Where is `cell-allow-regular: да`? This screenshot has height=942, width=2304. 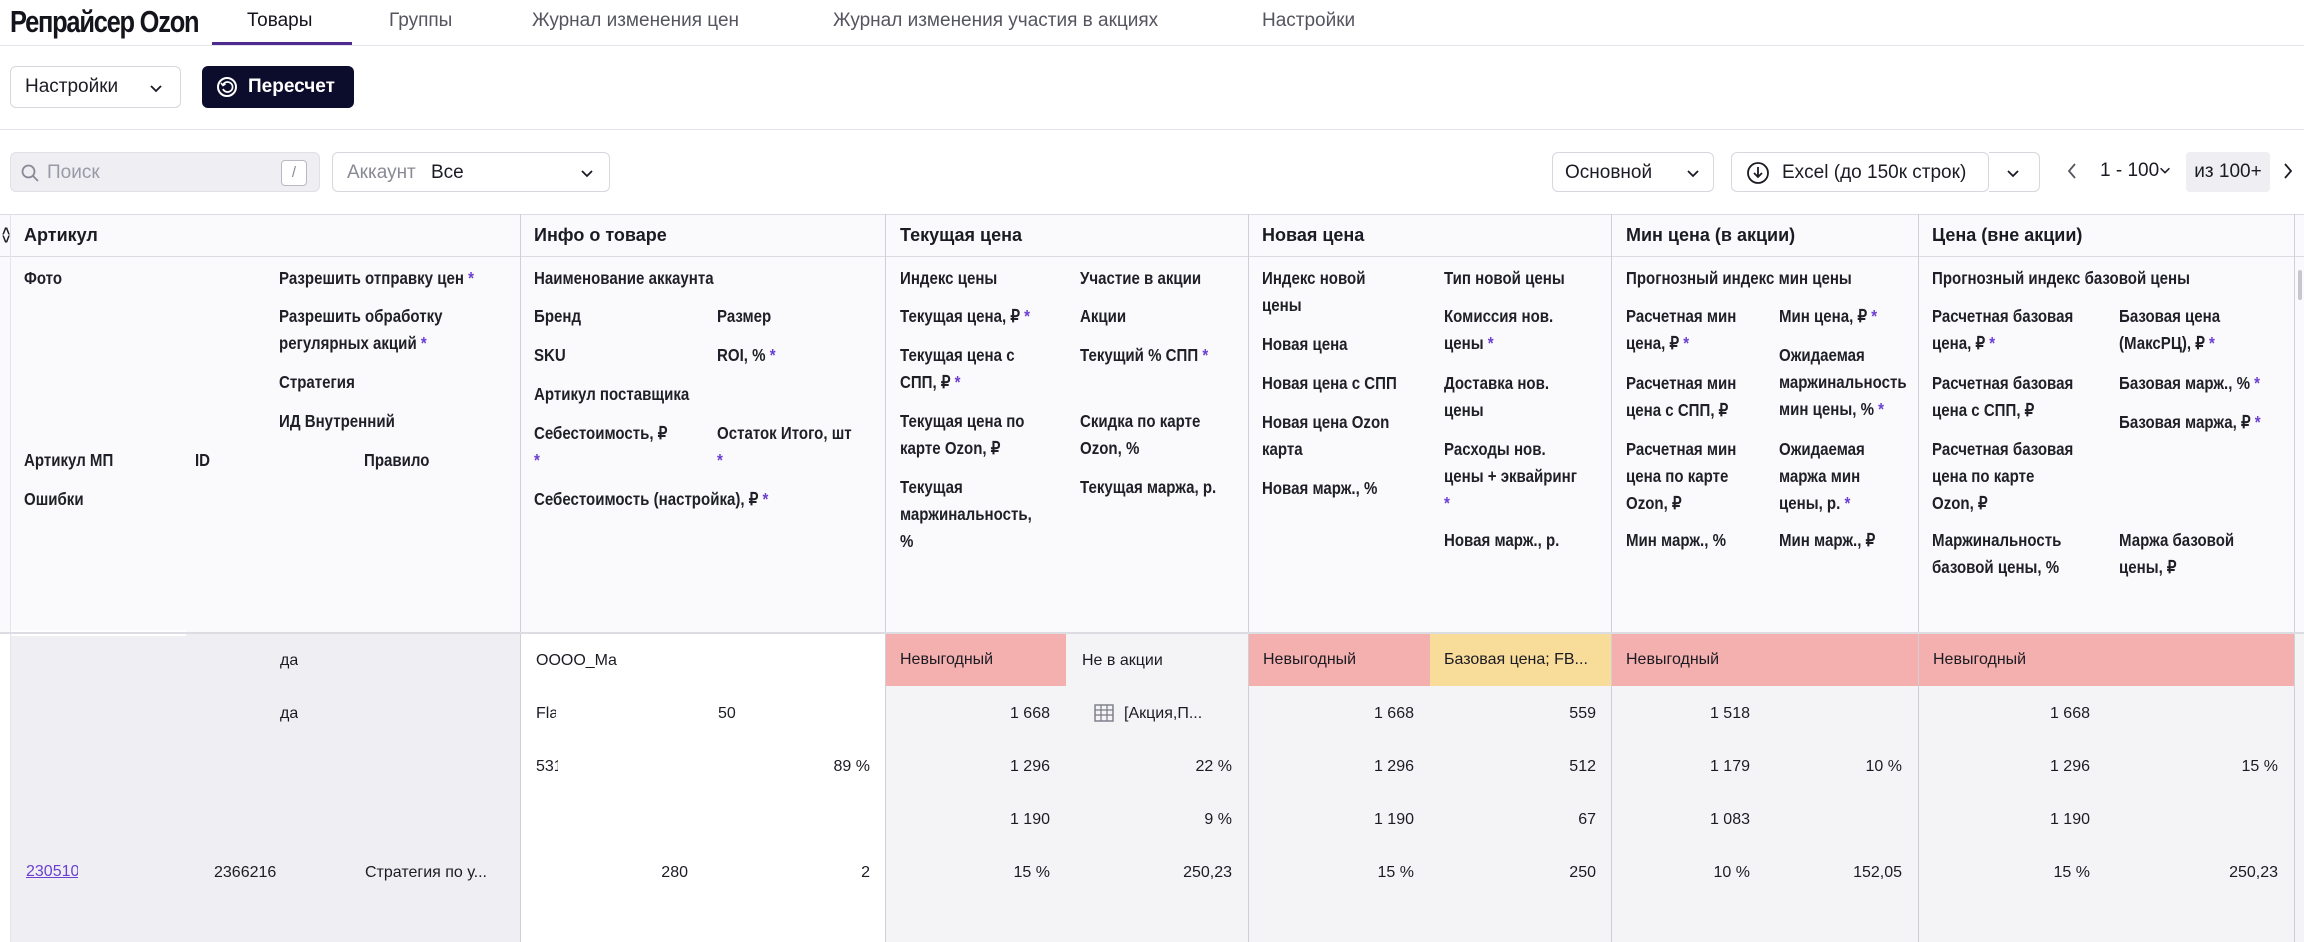 cell-allow-regular: да is located at coordinates (289, 713).